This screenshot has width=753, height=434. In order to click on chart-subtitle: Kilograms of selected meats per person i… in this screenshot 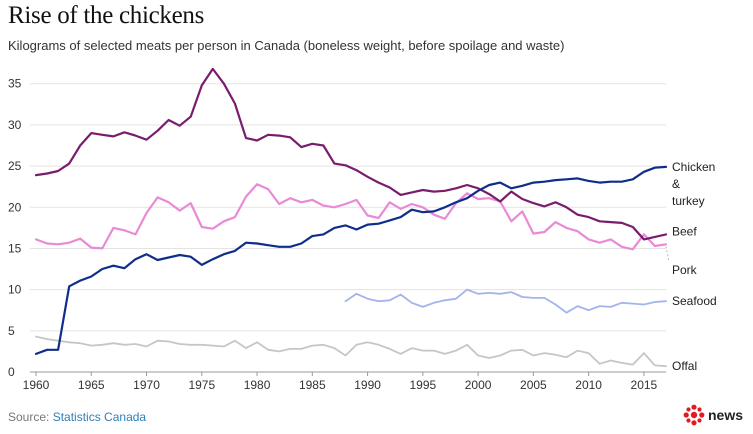, I will do `click(286, 45)`.